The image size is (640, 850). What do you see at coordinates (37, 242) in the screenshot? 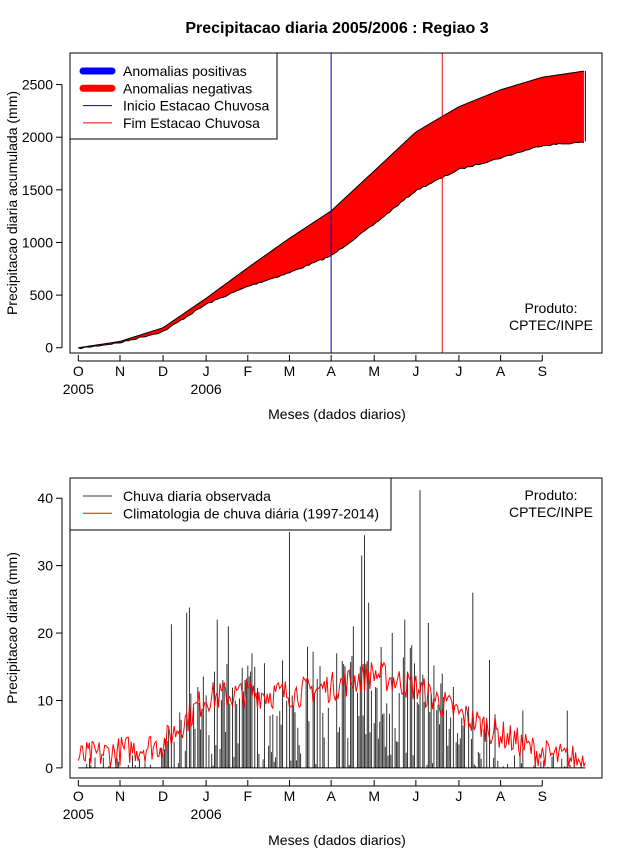
I see `y-tick-label: 1000` at bounding box center [37, 242].